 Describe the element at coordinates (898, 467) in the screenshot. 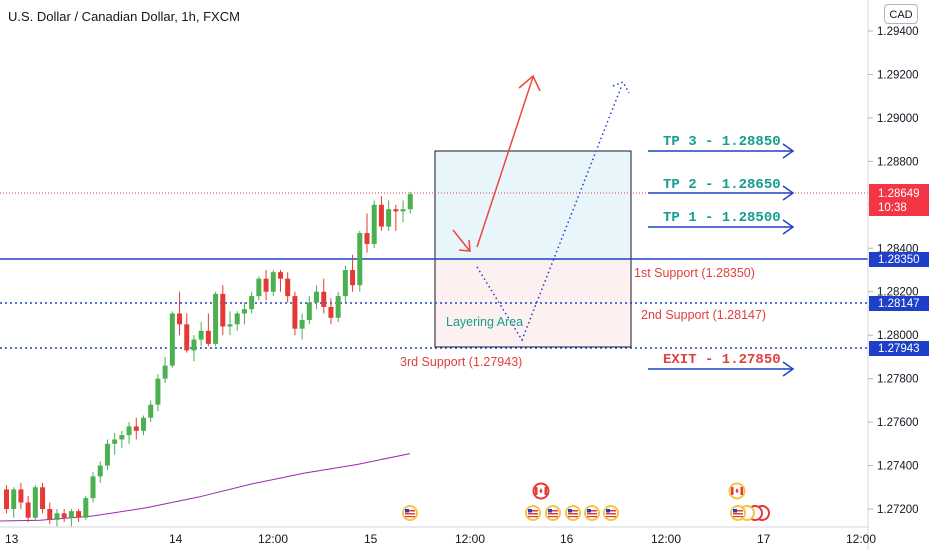

I see `price-tick-label: 1.27400` at that location.